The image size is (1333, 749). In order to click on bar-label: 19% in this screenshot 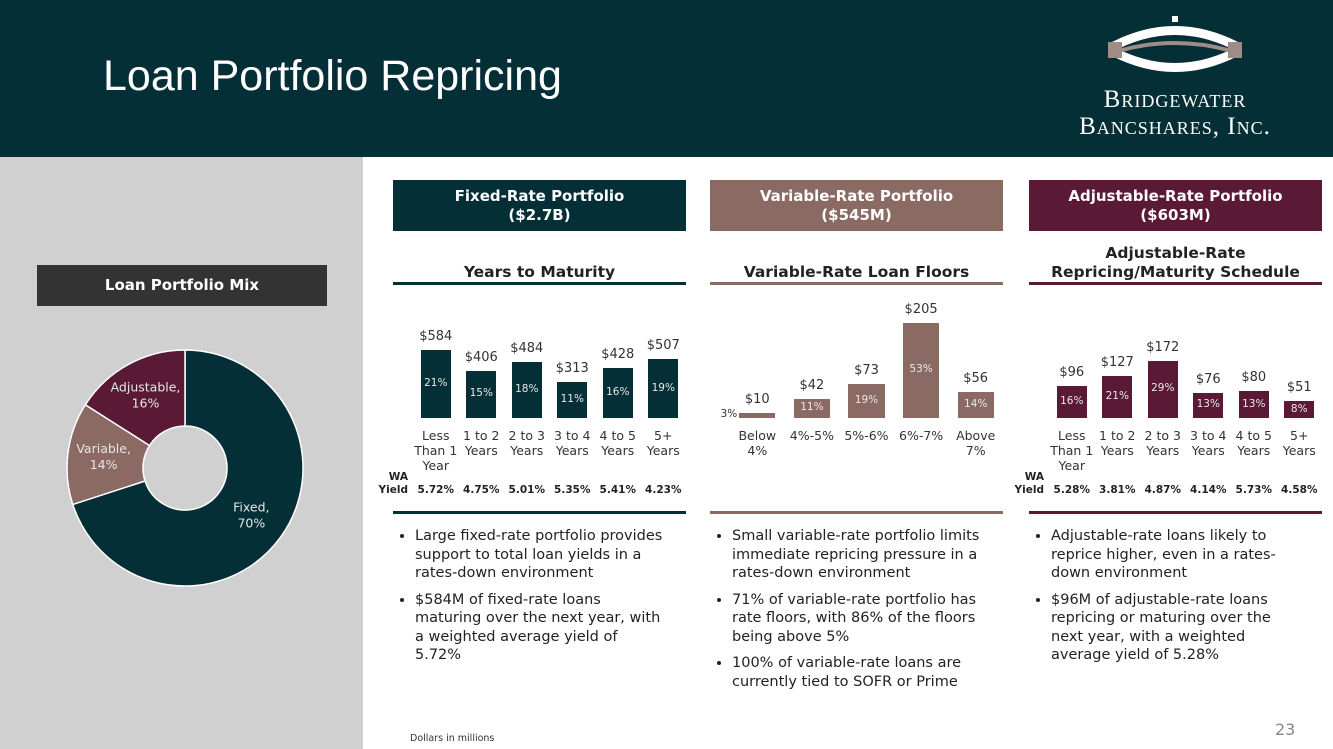, I will do `click(866, 400)`.